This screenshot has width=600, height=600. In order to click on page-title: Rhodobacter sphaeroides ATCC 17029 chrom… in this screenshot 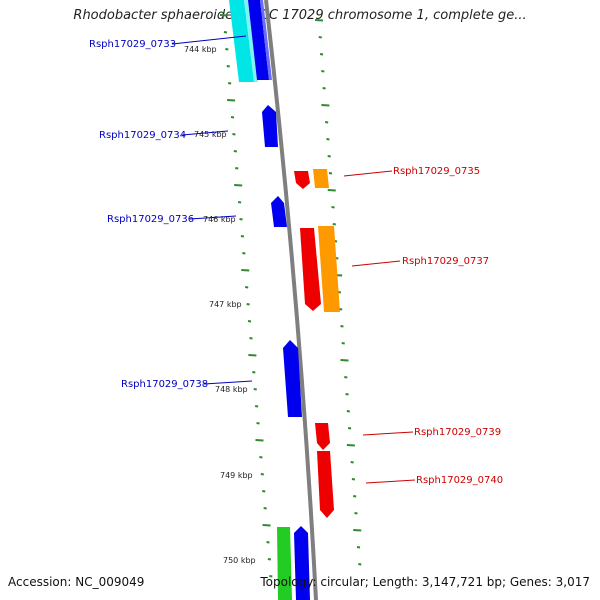, I will do `click(300, 15)`.